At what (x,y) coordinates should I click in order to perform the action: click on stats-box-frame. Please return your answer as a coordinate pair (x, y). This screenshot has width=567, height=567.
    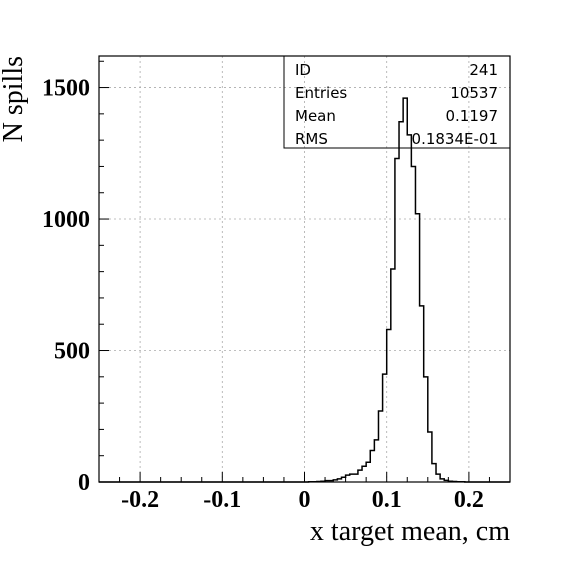
    Looking at the image, I should click on (397, 102).